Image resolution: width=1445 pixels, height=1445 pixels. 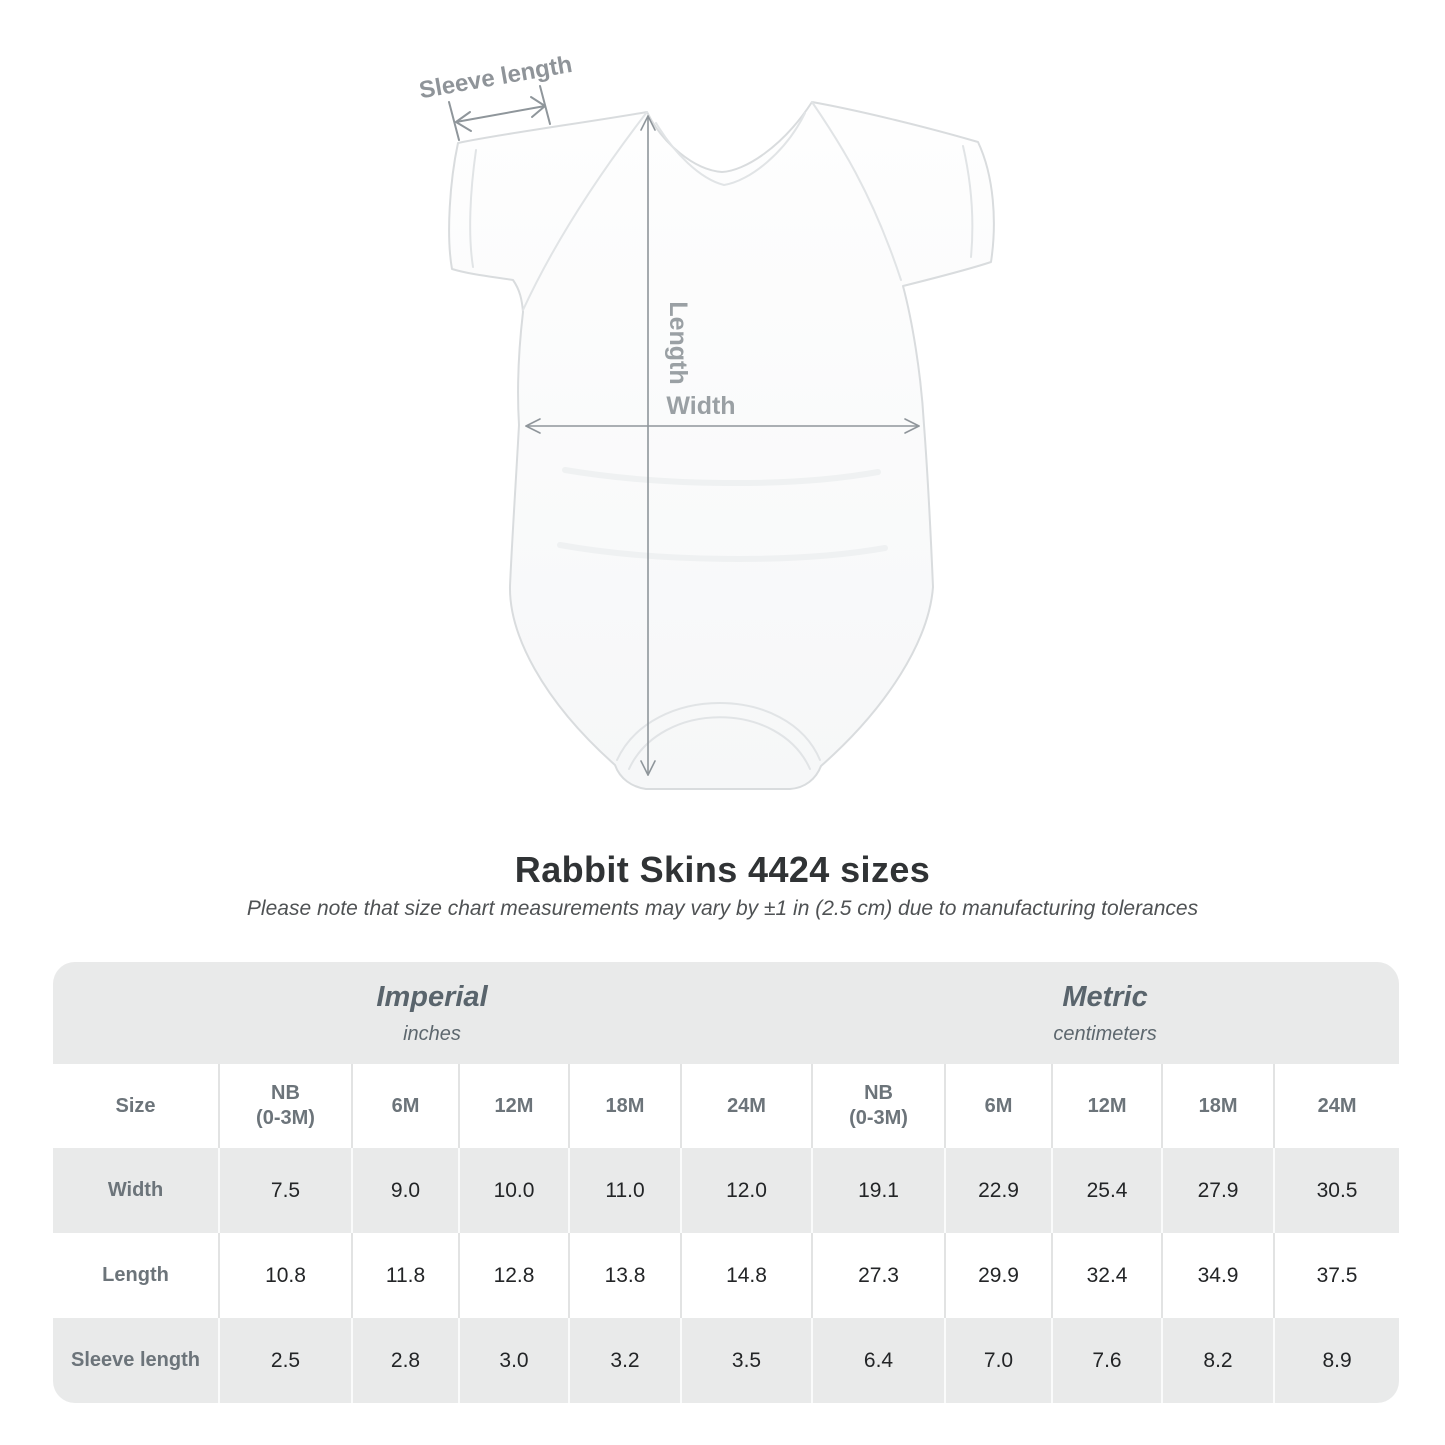 I want to click on sleeve-length-arrow, so click(x=499, y=113).